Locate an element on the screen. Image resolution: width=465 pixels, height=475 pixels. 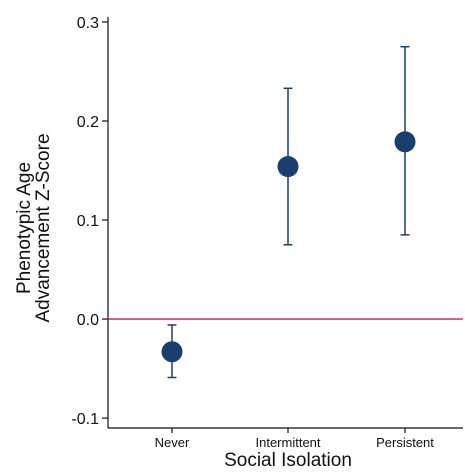
y-axis-title-line-2: Advancement Z-Score is located at coordinates (43, 227).